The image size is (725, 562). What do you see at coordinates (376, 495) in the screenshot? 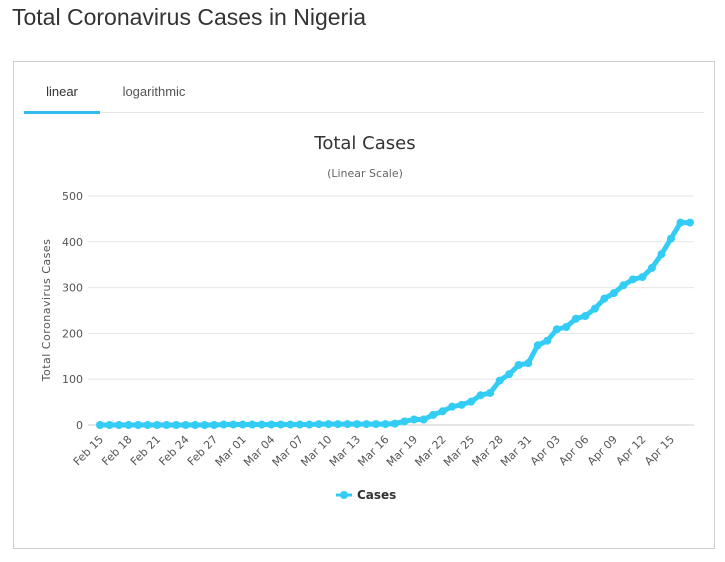
I see `legend-label-cases: Cases` at bounding box center [376, 495].